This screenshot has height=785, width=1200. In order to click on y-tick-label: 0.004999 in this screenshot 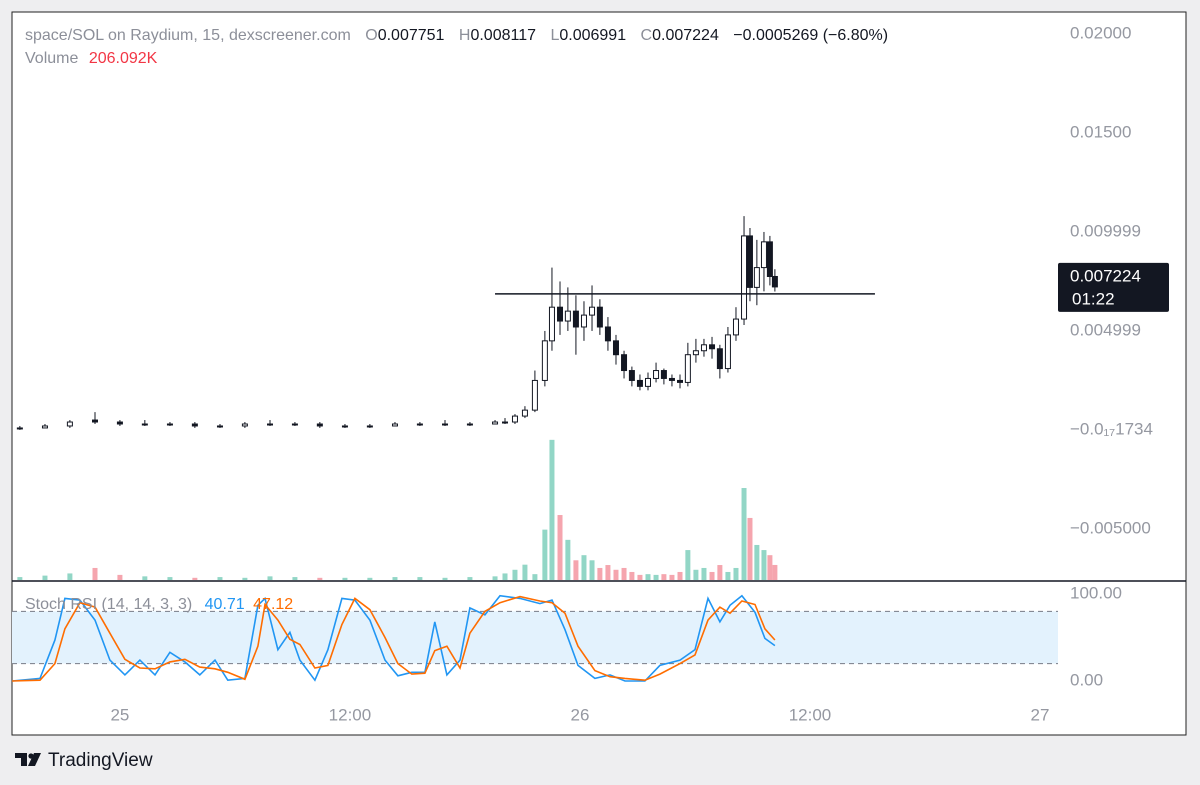, I will do `click(1105, 329)`.